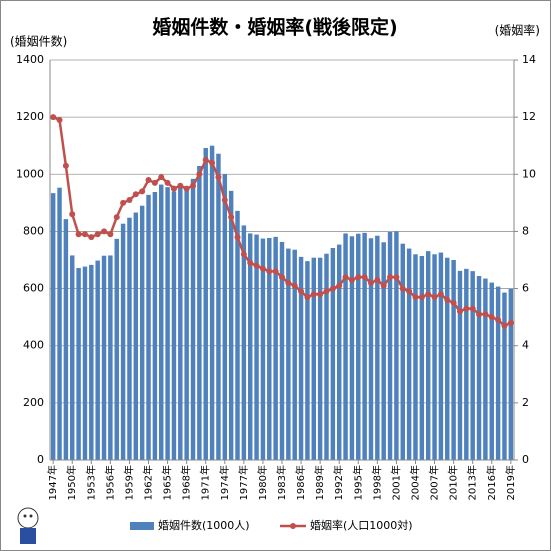 The height and width of the screenshot is (551, 551). Describe the element at coordinates (529, 173) in the screenshot. I see `y2-tick-label: 10` at that location.